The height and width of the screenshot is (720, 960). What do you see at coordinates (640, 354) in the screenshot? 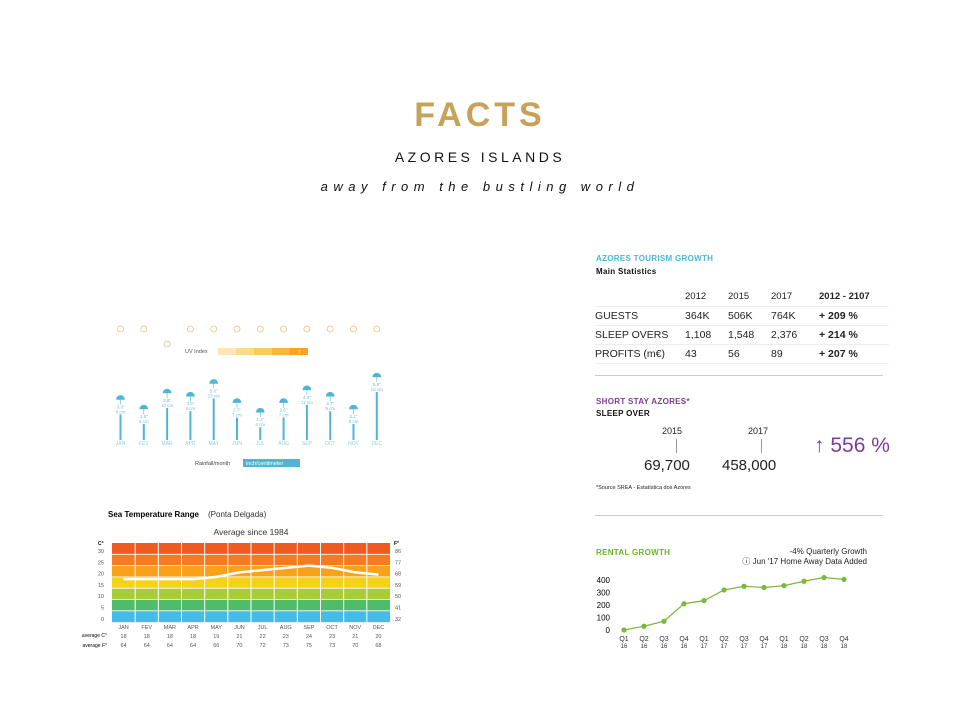
I see `table-cell: PROFITS (m€)` at bounding box center [640, 354].